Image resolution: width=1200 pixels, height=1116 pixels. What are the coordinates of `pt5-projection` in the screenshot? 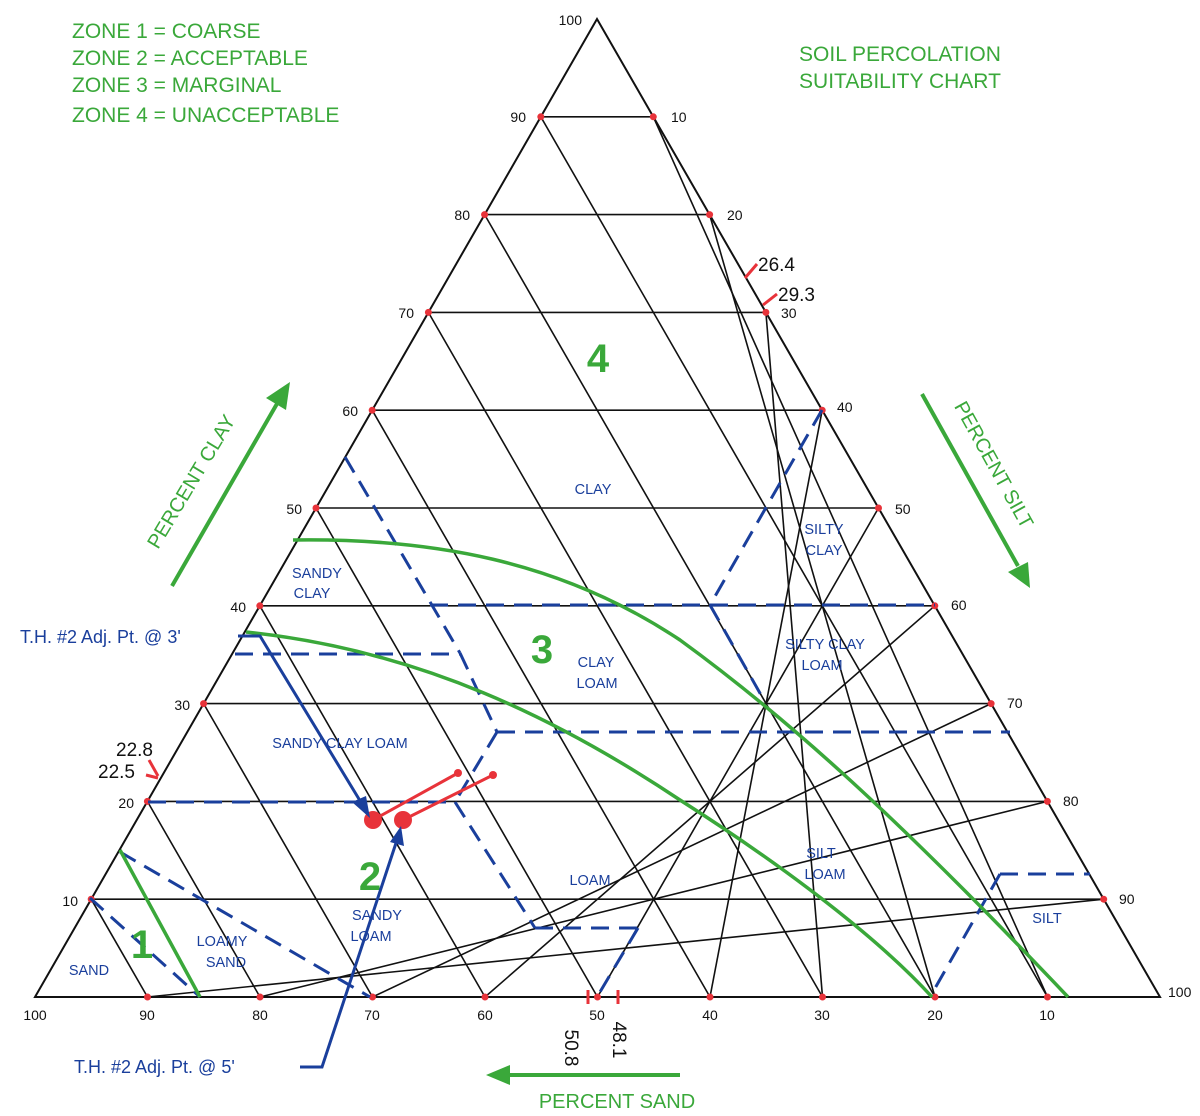 It's located at (448, 797).